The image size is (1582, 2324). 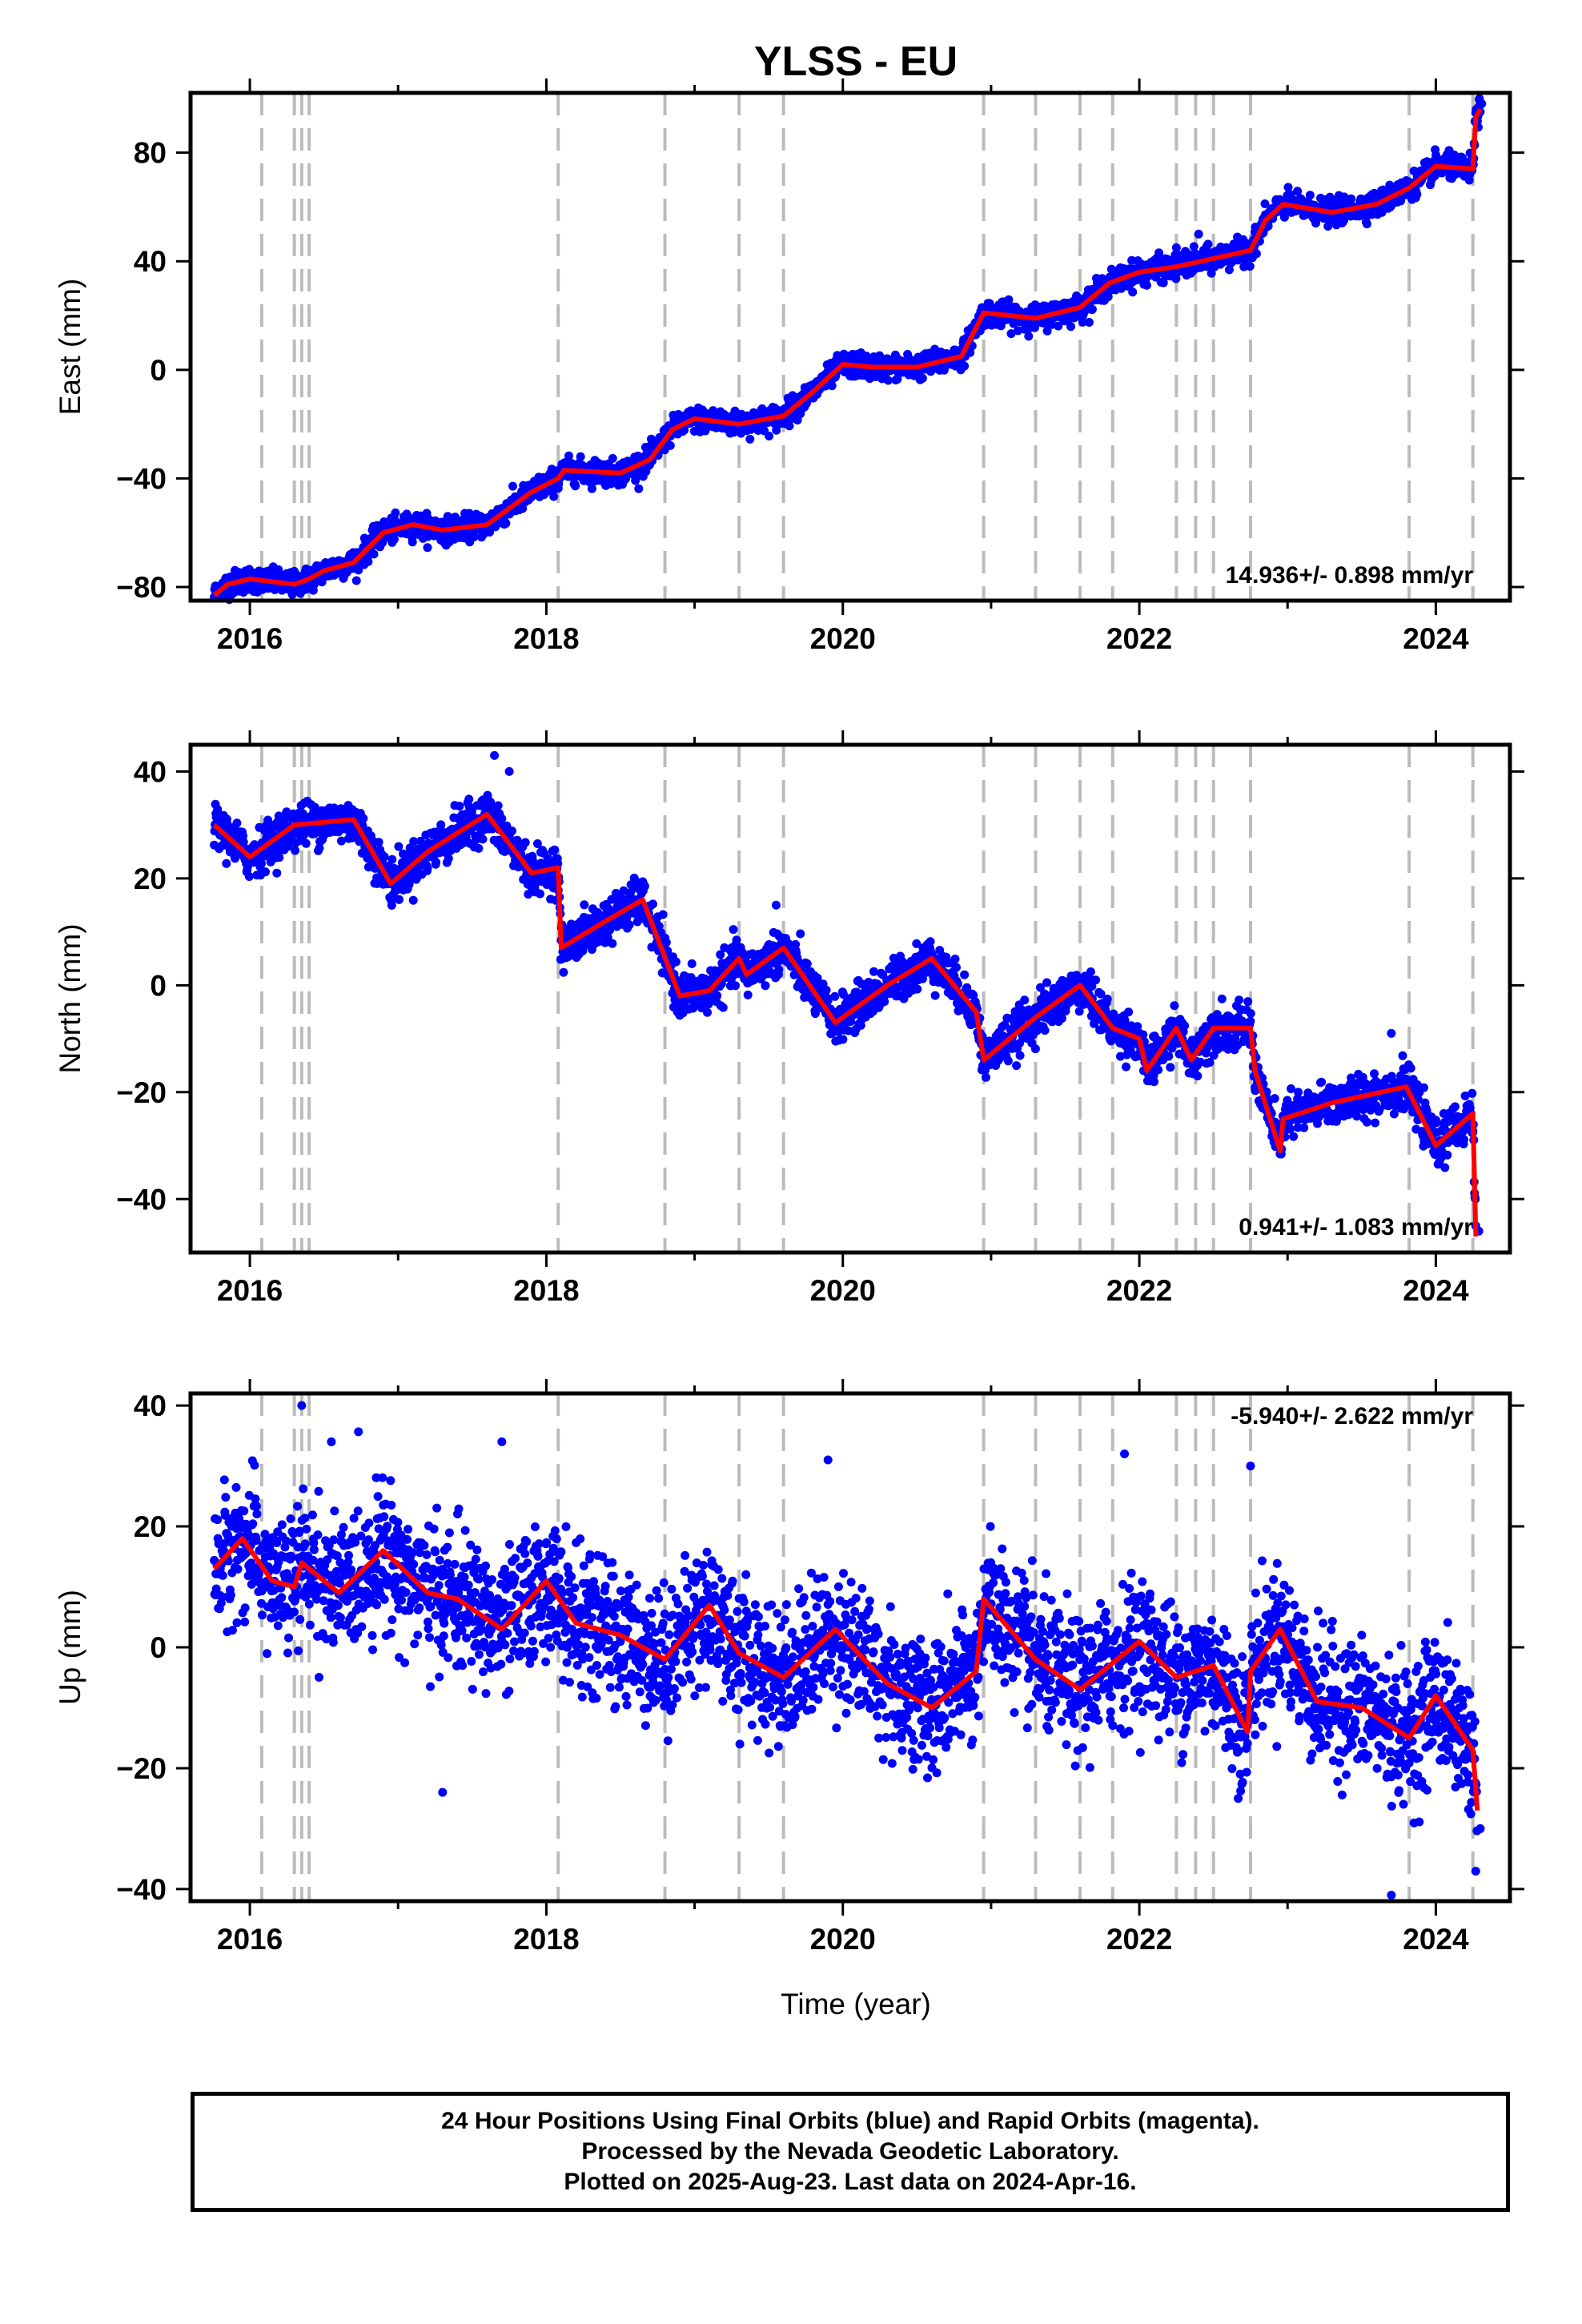 What do you see at coordinates (856, 61) in the screenshot?
I see `chart-title: YLSS - EU` at bounding box center [856, 61].